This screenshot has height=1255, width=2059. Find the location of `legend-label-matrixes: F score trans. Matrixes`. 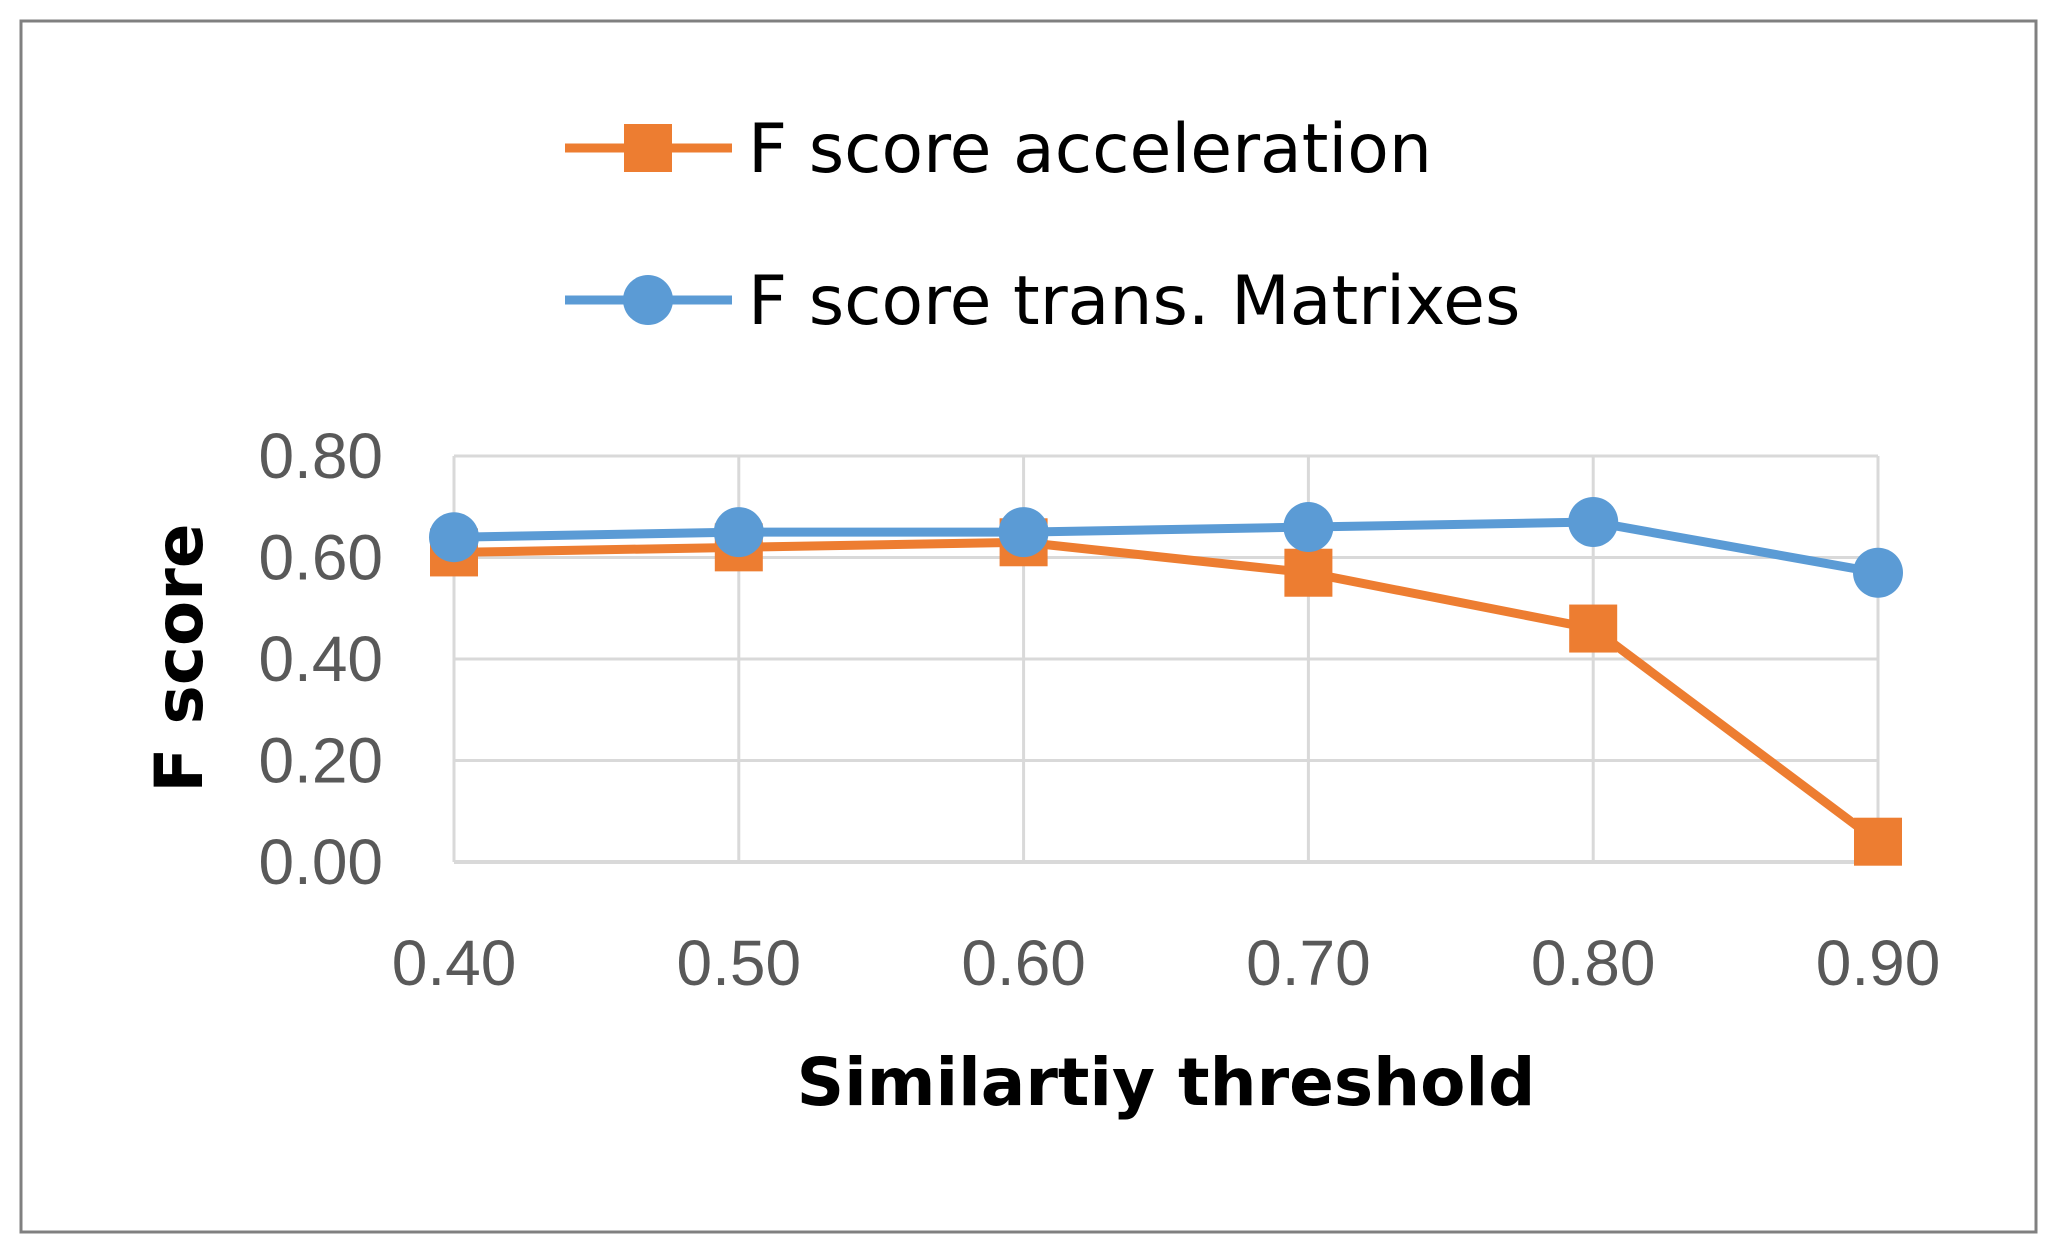

legend-label-matrixes: F score trans. Matrixes is located at coordinates (1134, 301).